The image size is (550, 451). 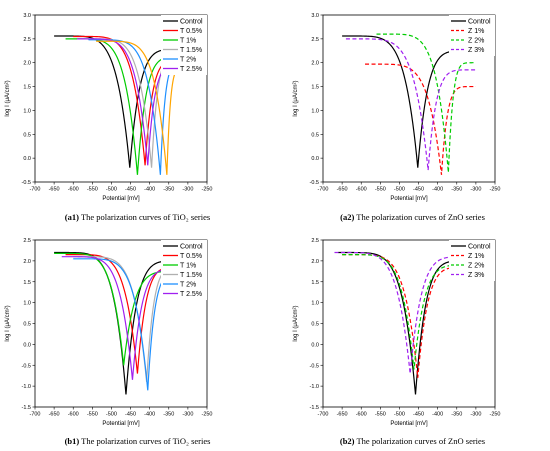 I want to click on caption-b2-label: (b2), so click(x=347, y=441).